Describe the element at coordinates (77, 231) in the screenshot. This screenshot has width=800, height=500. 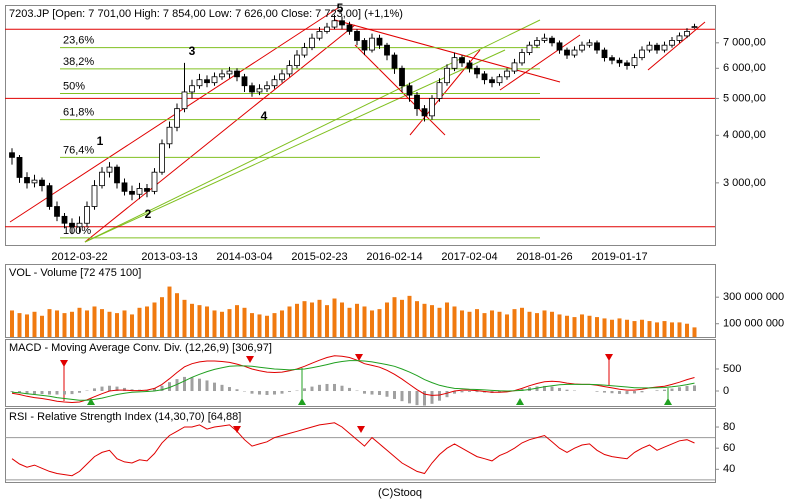
I see `fib-label: 100%` at that location.